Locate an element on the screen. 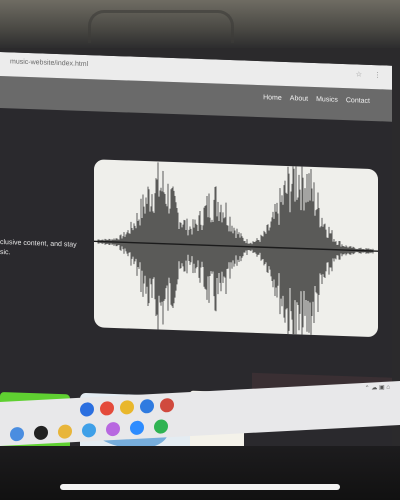  store-icon is located at coordinates (89, 430).